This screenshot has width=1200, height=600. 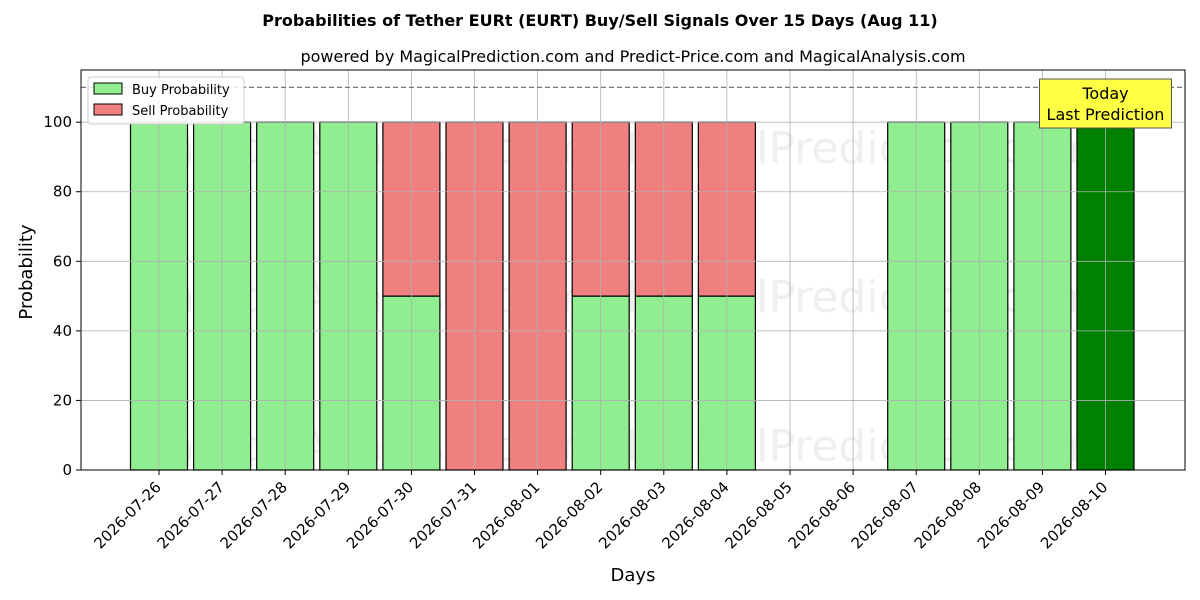 I want to click on y-tick-label: 100, so click(x=57, y=122).